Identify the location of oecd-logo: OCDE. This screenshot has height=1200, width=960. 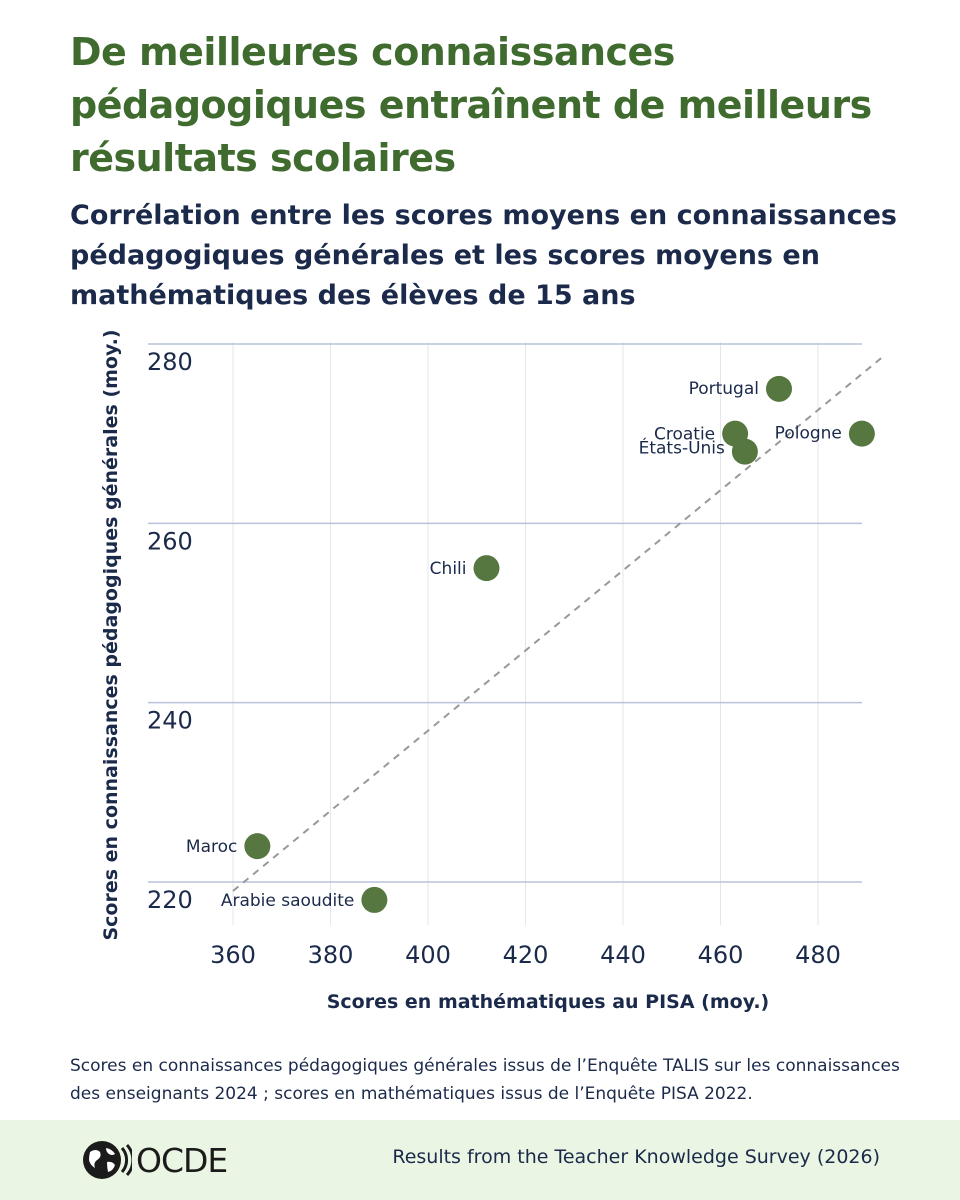
(154, 1160).